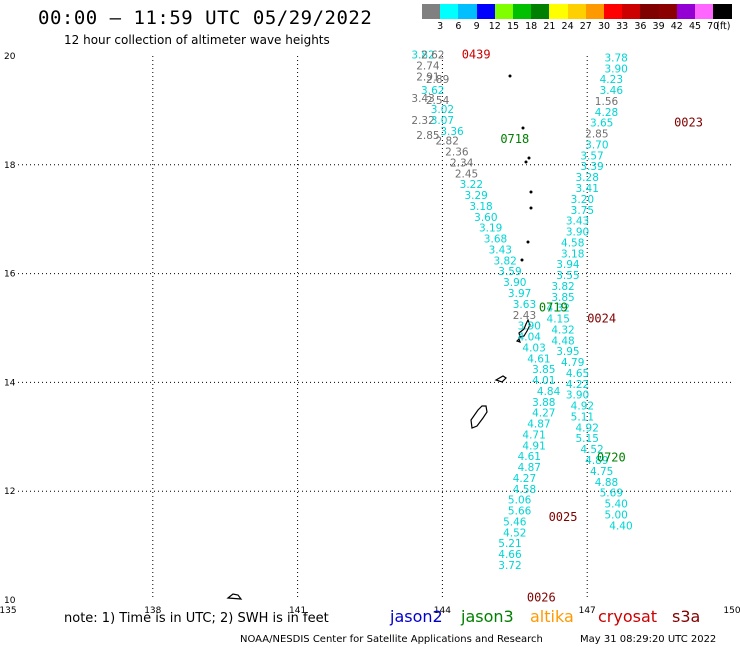 Image resolution: width=740 pixels, height=650 pixels. I want to click on scale-label: 18, so click(531, 26).